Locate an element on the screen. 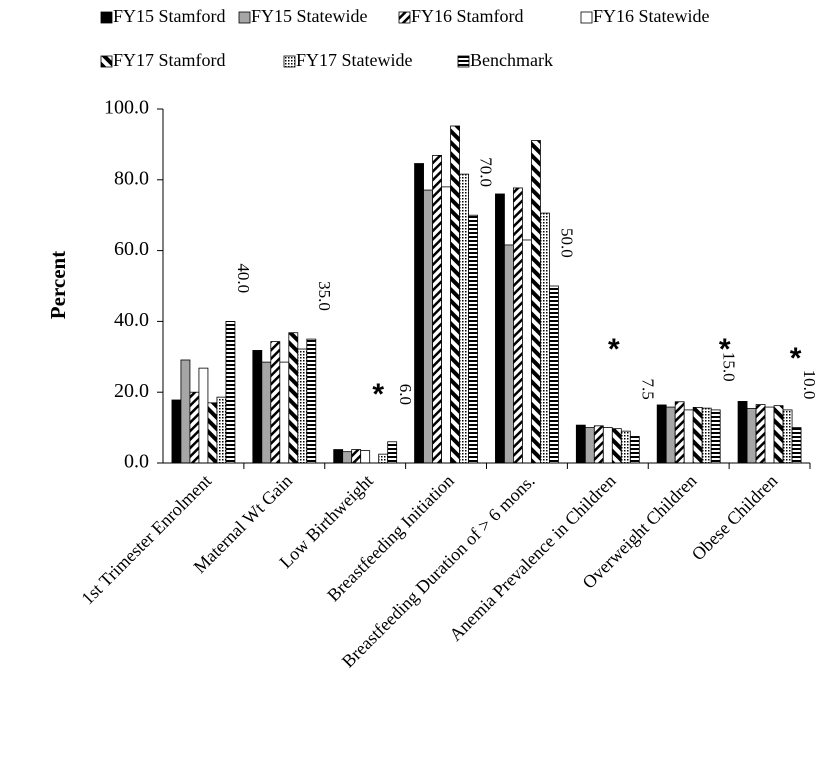 The image size is (818, 777). y-axis-label: Percent is located at coordinates (58, 285).